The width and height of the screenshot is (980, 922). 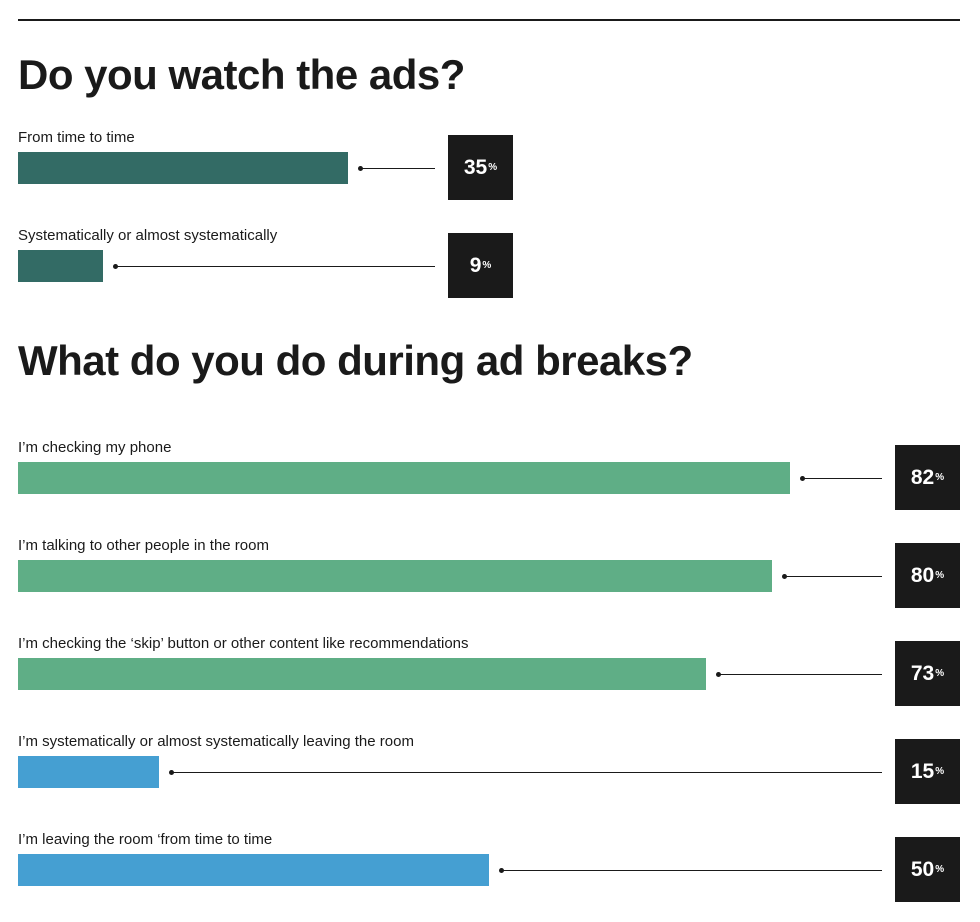 What do you see at coordinates (922, 673) in the screenshot?
I see `value-number: 73` at bounding box center [922, 673].